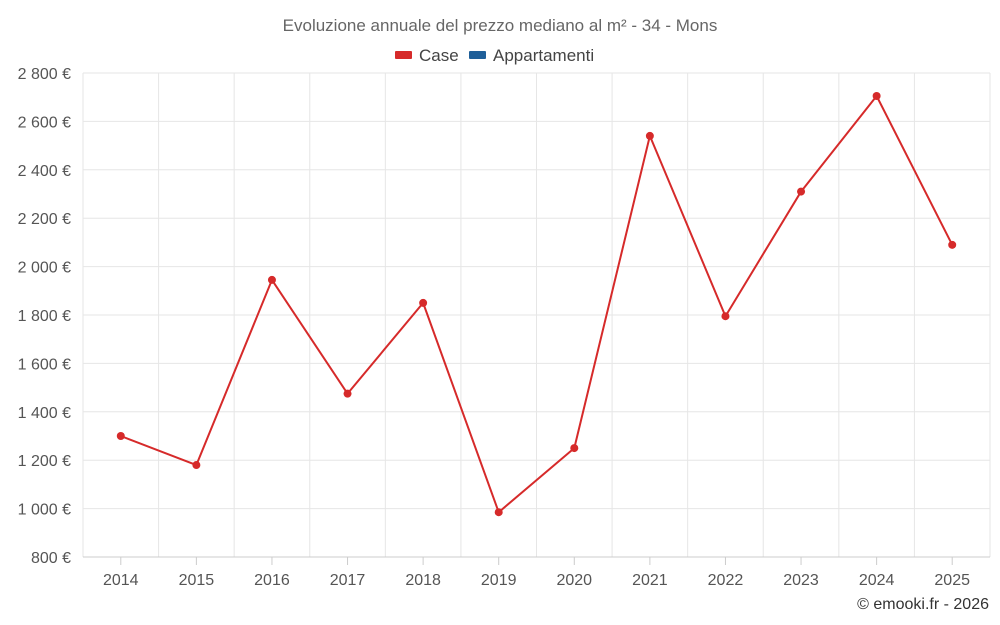 This screenshot has height=625, width=1000. Describe the element at coordinates (44, 316) in the screenshot. I see `y-tick-label: 1 800 €` at that location.